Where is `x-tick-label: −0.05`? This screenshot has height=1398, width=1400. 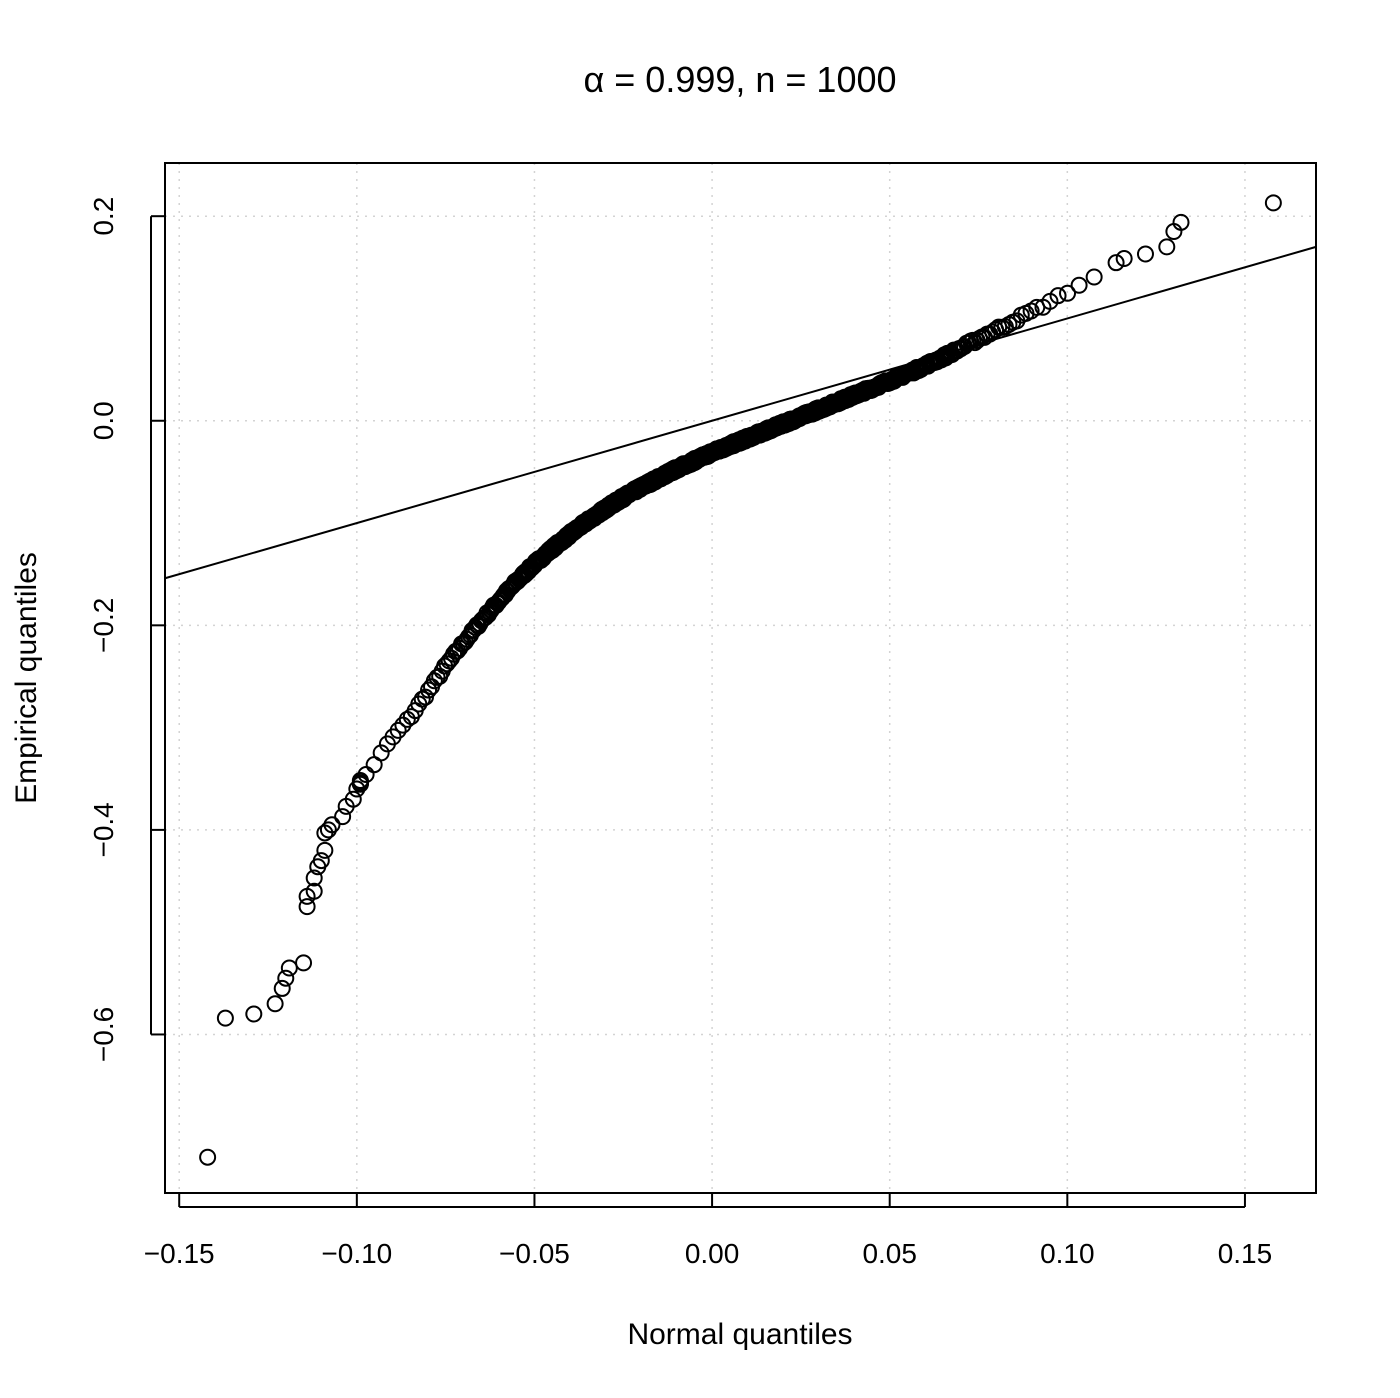
x-tick-label: −0.05 is located at coordinates (534, 1253).